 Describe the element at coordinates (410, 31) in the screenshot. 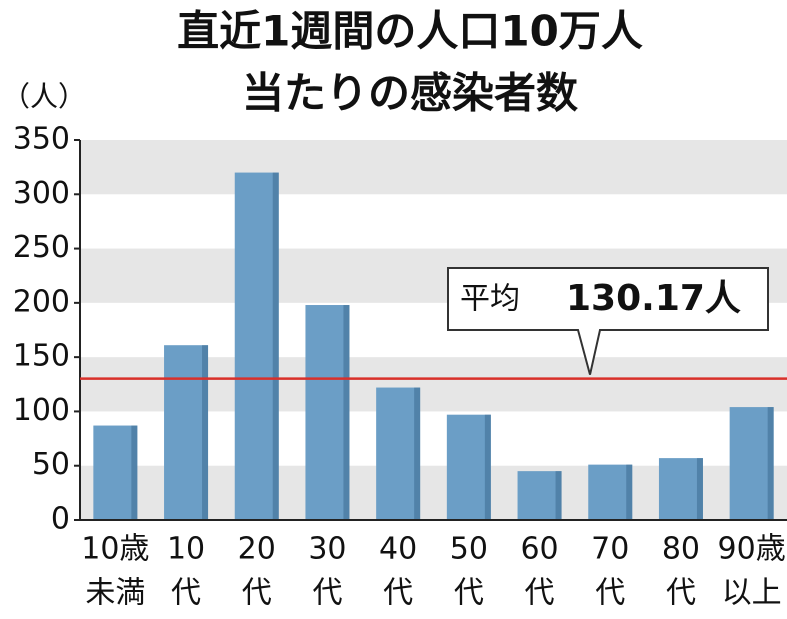

I see `chart-title: 直近1週間の人口10万人` at that location.